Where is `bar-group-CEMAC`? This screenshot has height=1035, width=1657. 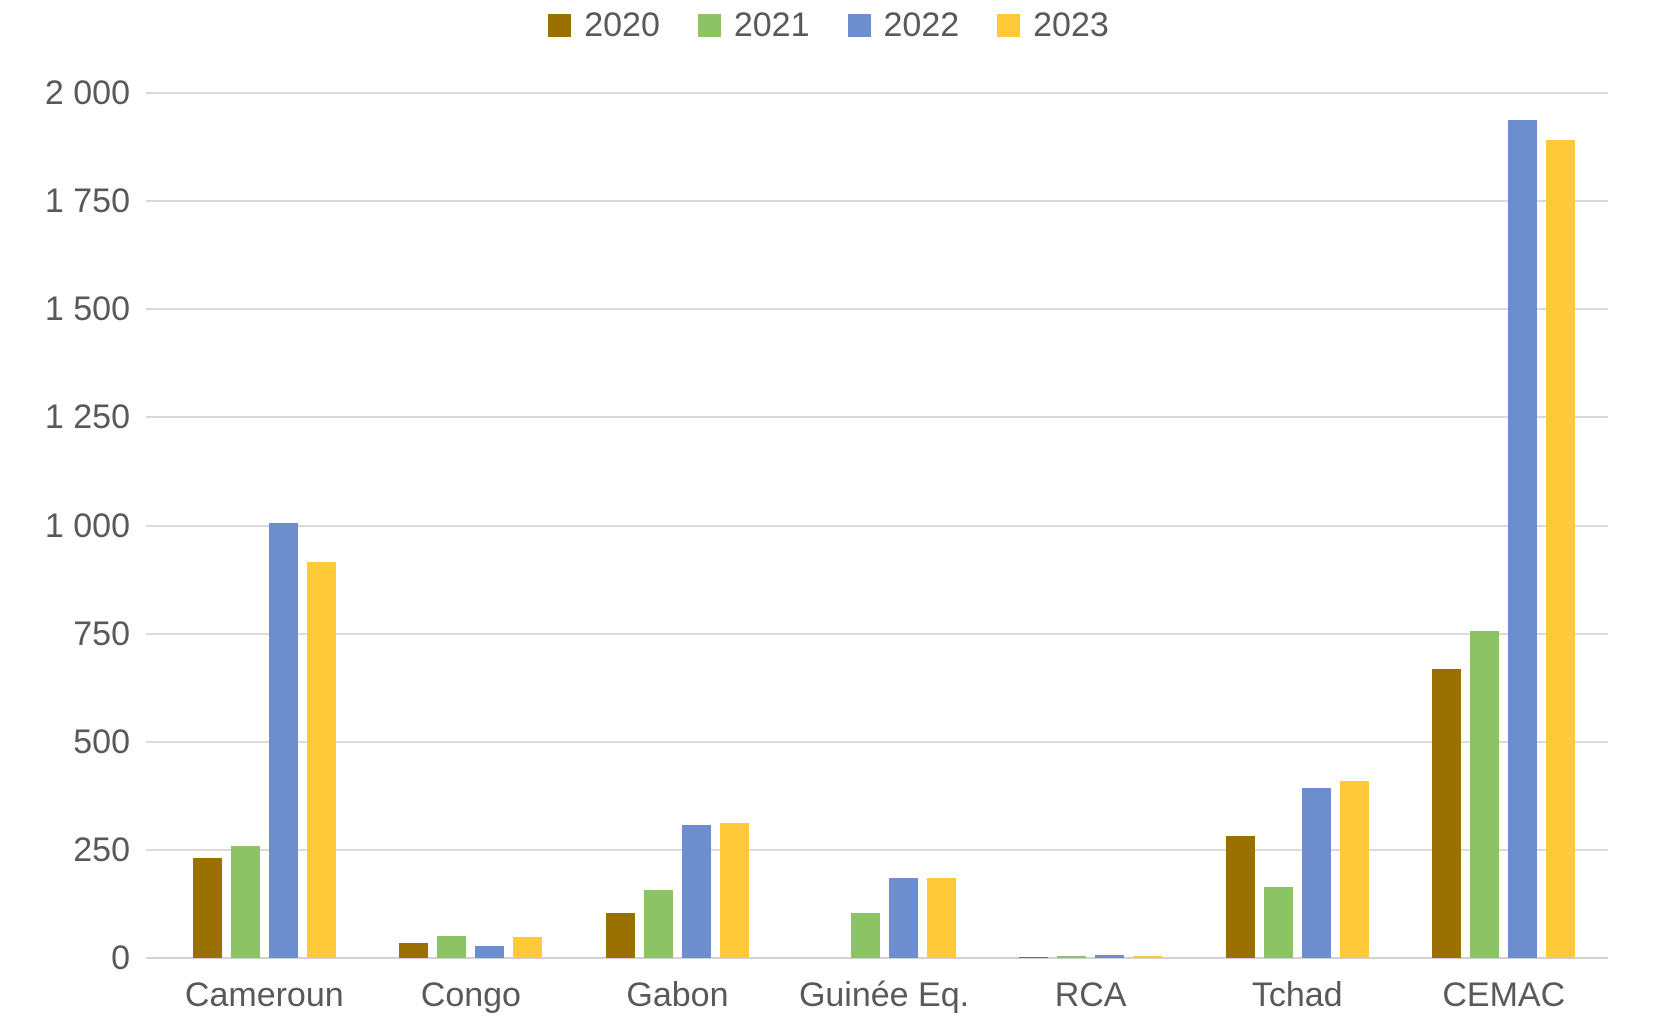
bar-group-CEMAC is located at coordinates (1503, 525).